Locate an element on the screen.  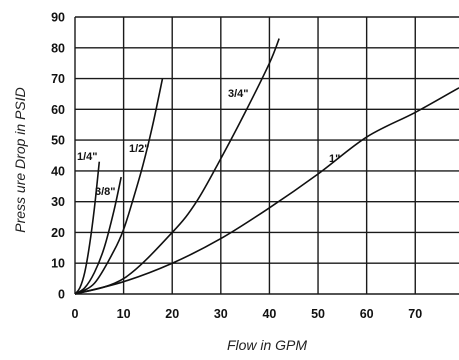
curve-three-eighths-inch is located at coordinates (98, 235).